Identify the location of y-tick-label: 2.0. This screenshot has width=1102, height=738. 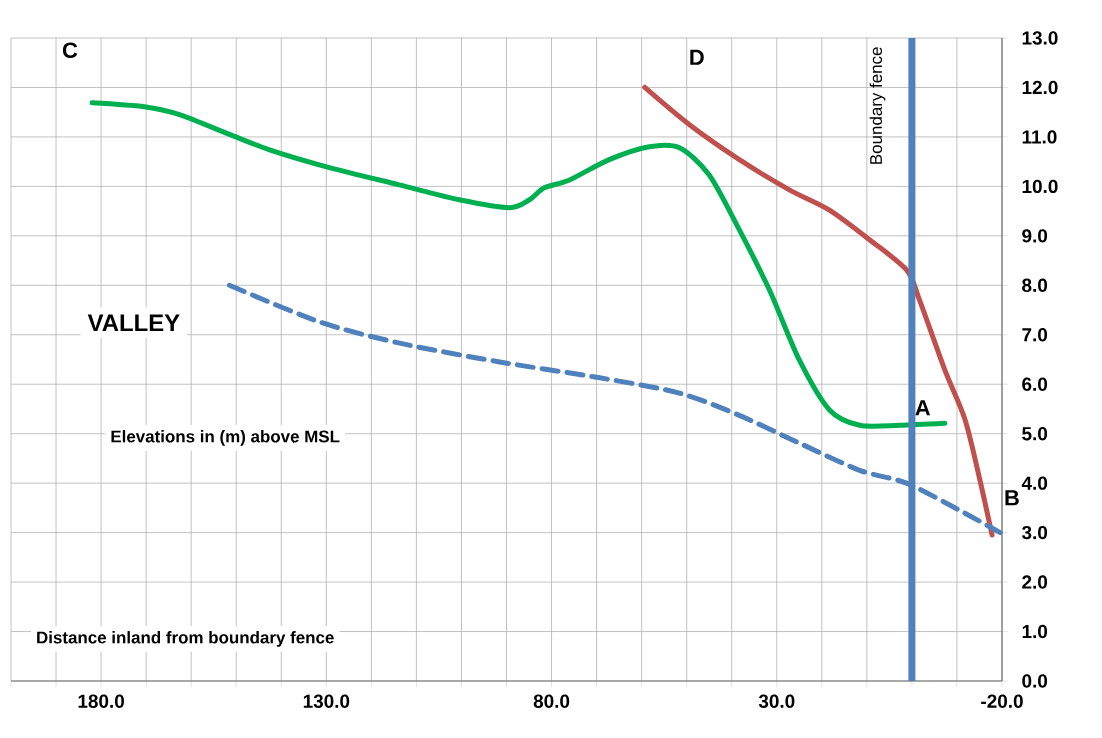
(1035, 582).